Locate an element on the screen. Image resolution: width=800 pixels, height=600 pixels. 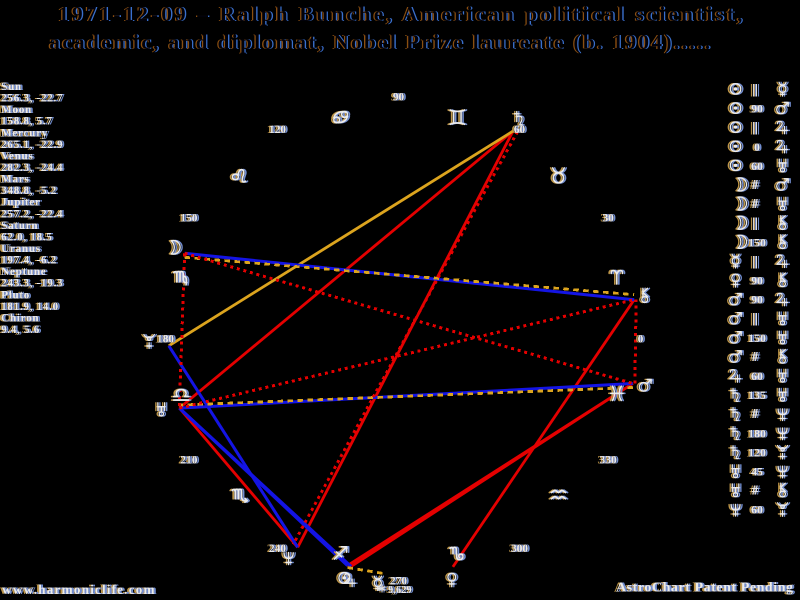
svg-text: Mars is located at coordinates (15, 180).